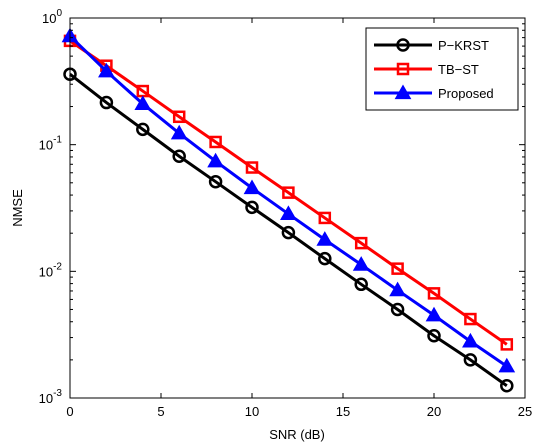 The width and height of the screenshot is (550, 448). I want to click on legend-entry: Proposed, so click(434, 92).